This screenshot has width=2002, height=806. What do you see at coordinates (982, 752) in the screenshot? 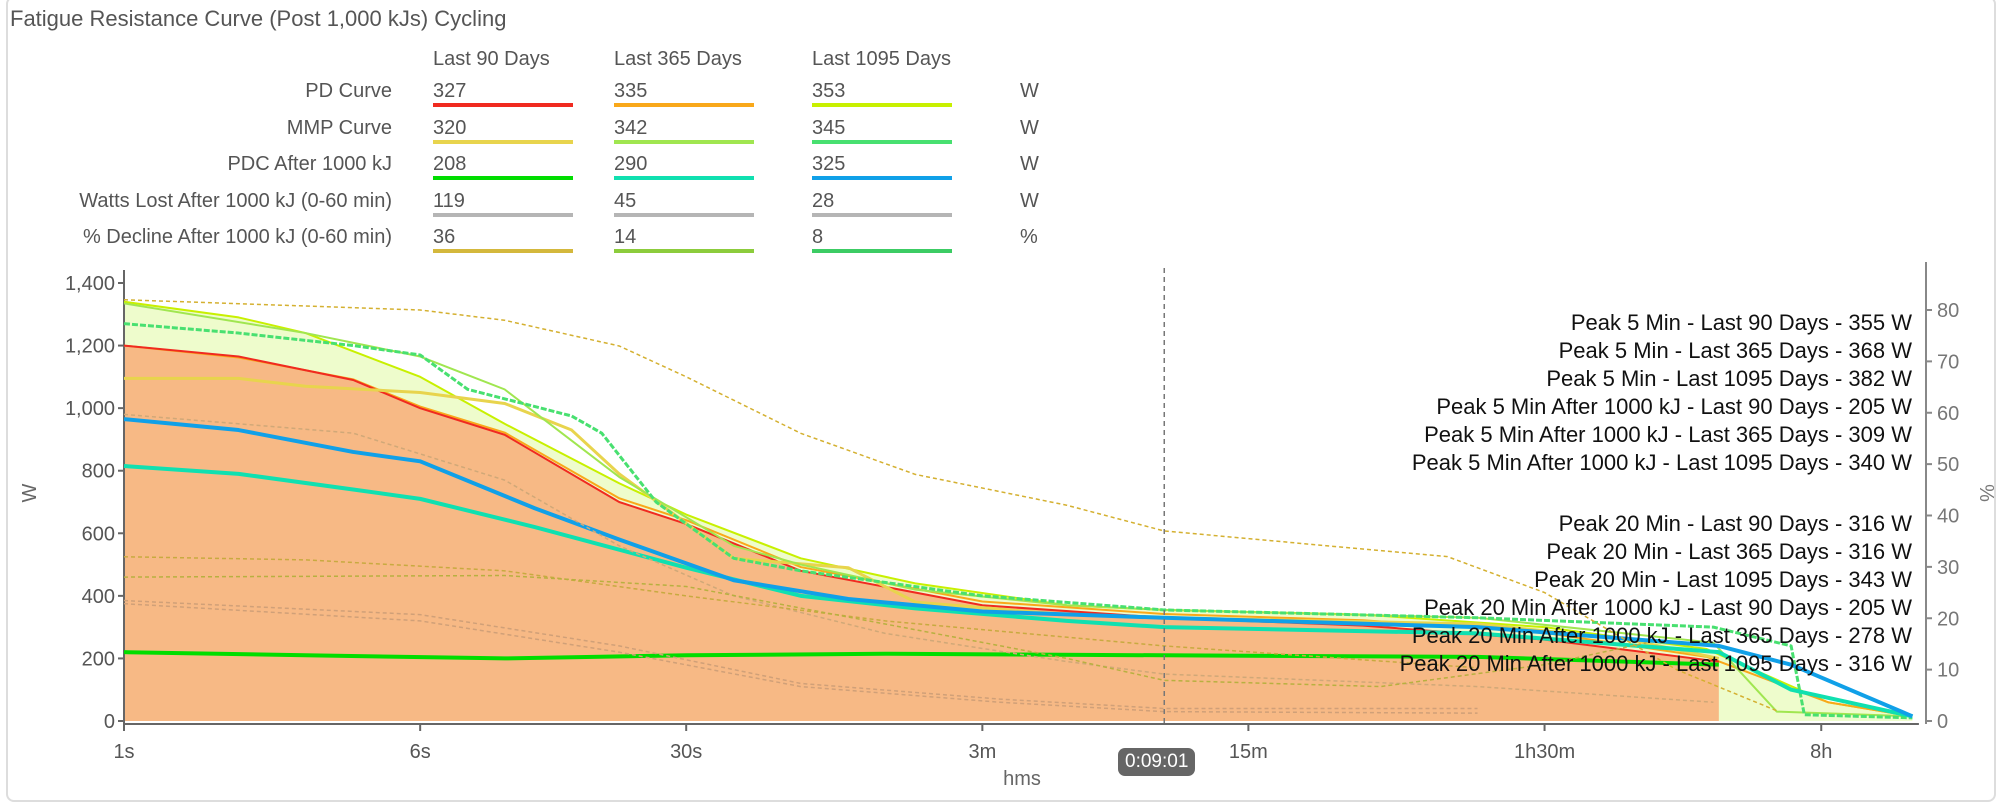
I see `x-tick-label: 3m` at bounding box center [982, 752].